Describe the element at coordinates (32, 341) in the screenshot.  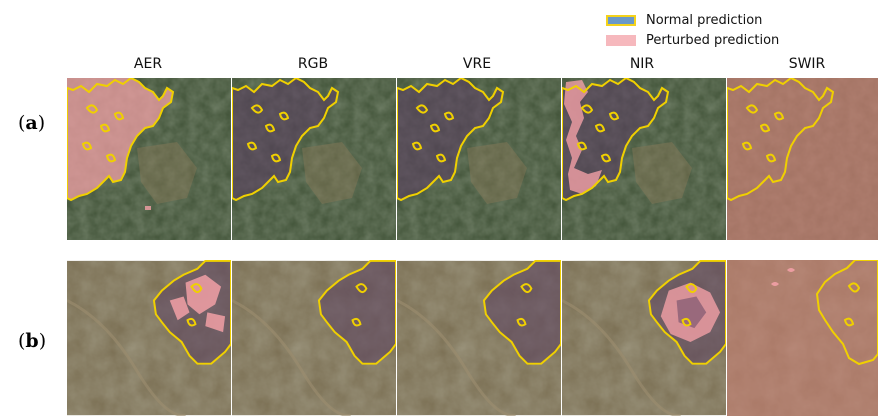
I see `row-label-b: (b)` at that location.